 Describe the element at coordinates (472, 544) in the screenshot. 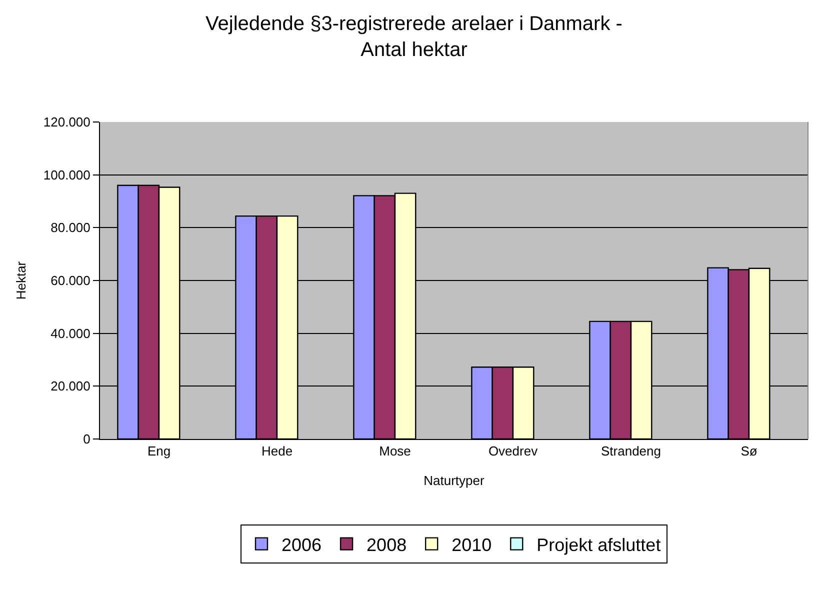

I see `legend-label: 2010` at that location.